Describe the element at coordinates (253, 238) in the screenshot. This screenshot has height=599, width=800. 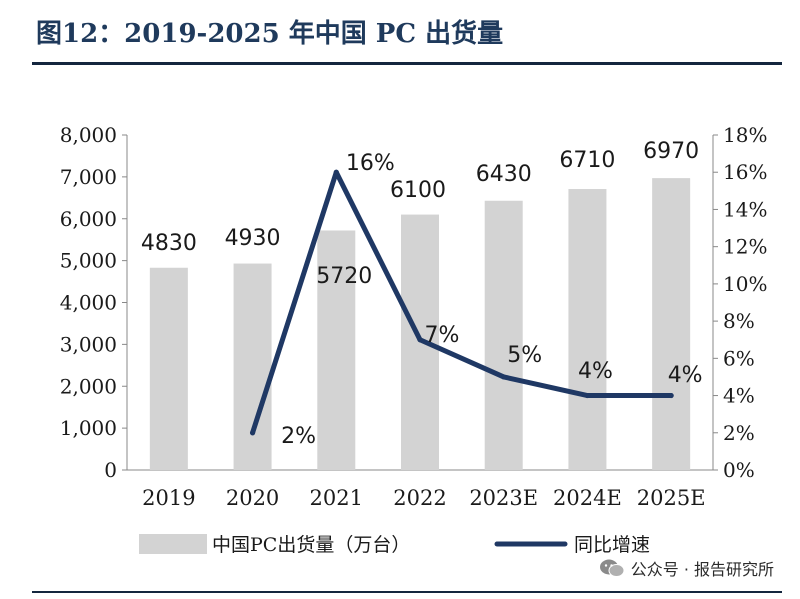
I see `bar-value-label: 4930` at that location.